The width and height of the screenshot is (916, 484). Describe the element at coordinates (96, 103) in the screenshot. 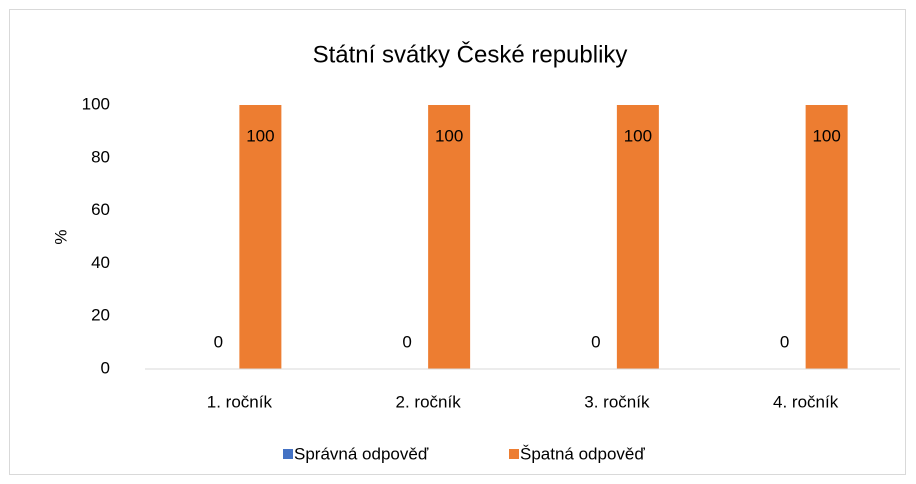

I see `y-tick-label: 100` at that location.